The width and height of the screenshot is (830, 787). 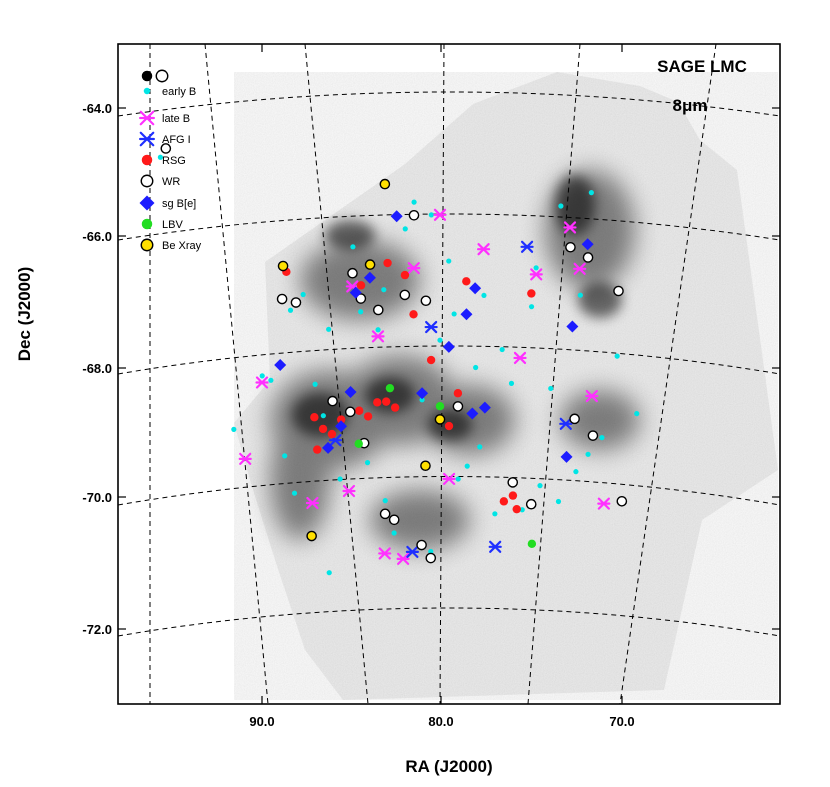 What do you see at coordinates (147, 118) in the screenshot?
I see `legend-symbol-lB` at bounding box center [147, 118].